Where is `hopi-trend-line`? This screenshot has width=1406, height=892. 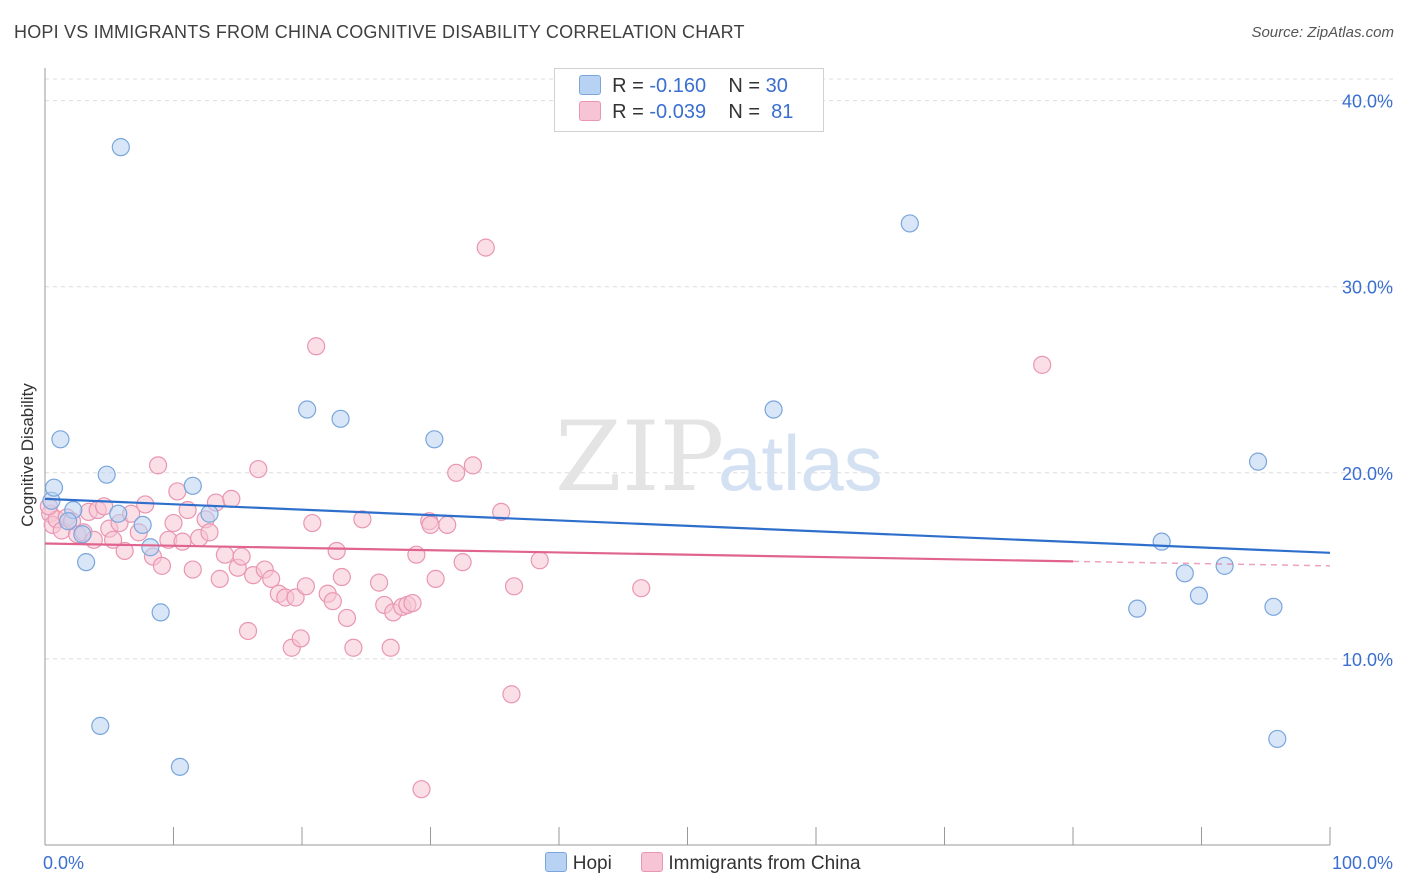
hopi-trend-line is located at coordinates (687, 525).